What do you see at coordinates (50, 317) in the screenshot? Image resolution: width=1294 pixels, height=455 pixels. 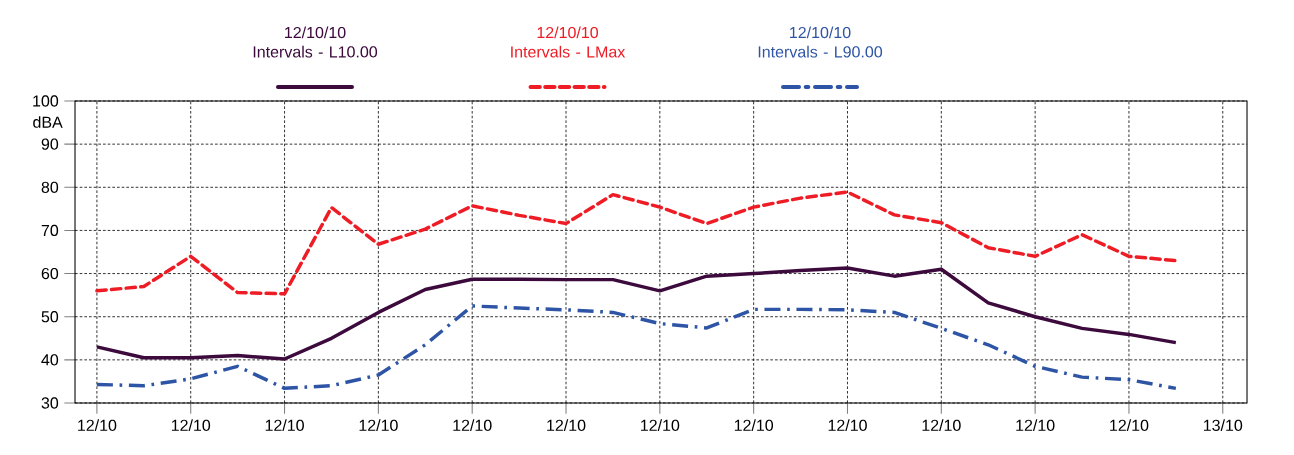 I see `y-tick-label: 50` at bounding box center [50, 317].